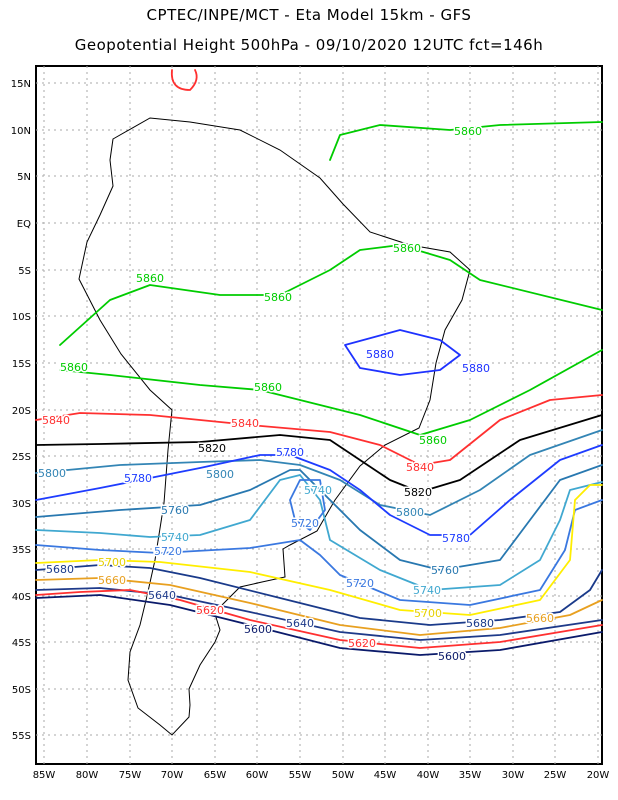  What do you see at coordinates (21, 84) in the screenshot?
I see `lat-label: 15N` at bounding box center [21, 84].